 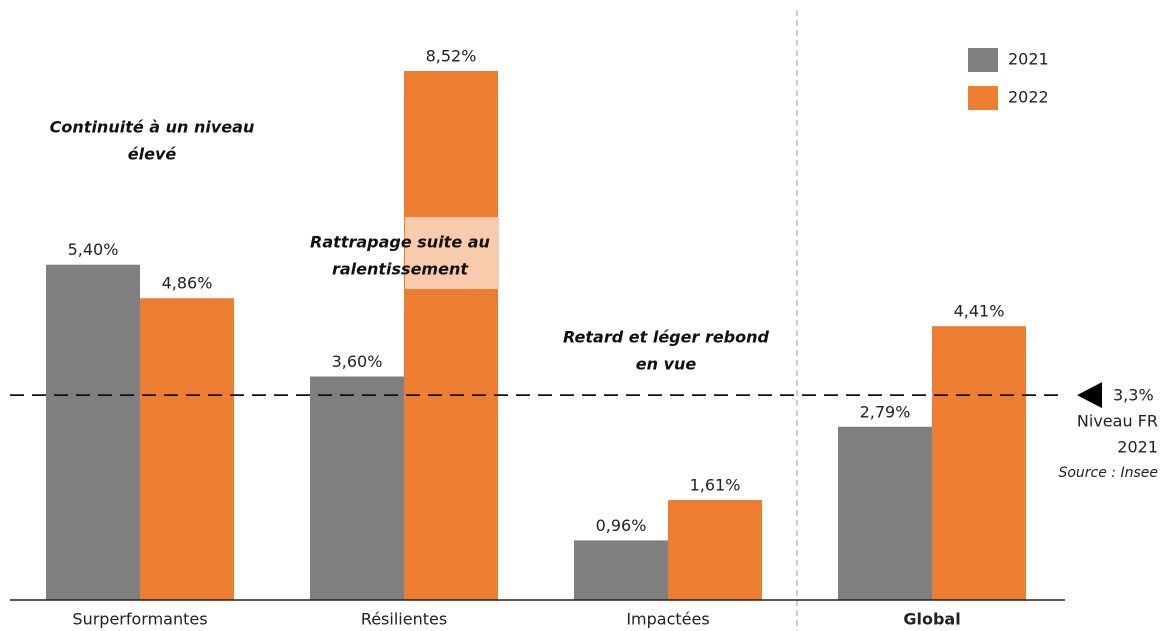 What do you see at coordinates (1108, 473) in the screenshot?
I see `reference-source: Source : Insee` at bounding box center [1108, 473].